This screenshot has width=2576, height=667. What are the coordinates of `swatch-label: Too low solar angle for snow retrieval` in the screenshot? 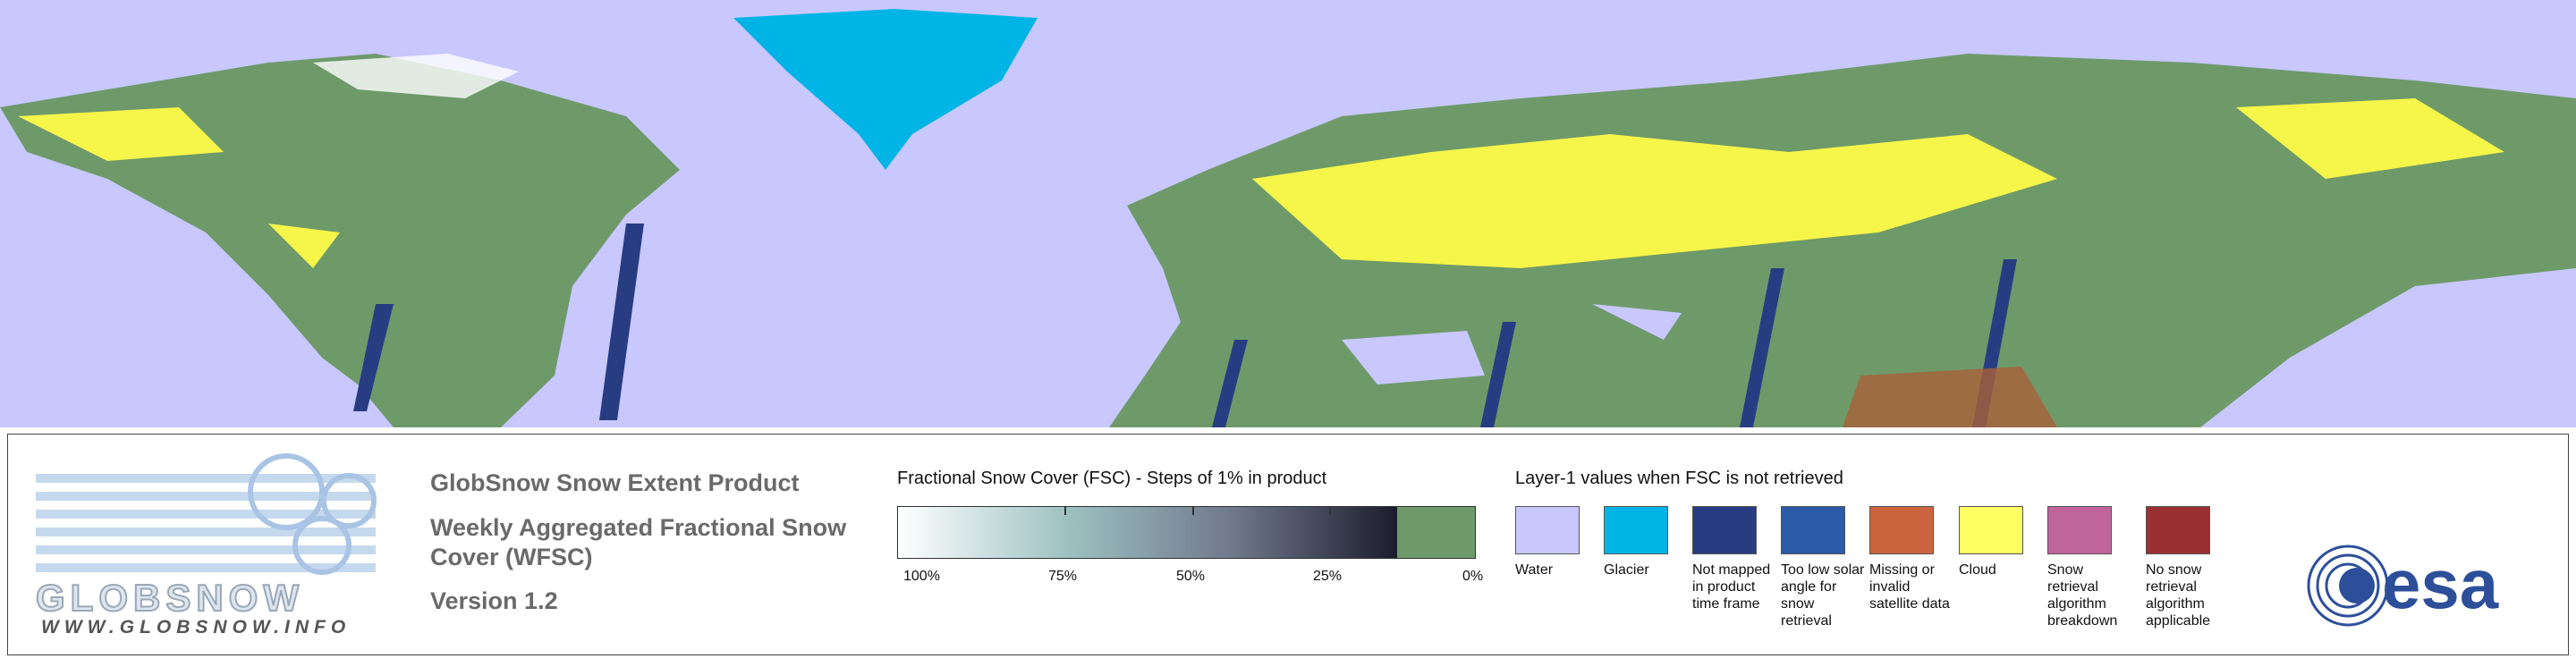 It's located at (1823, 595).